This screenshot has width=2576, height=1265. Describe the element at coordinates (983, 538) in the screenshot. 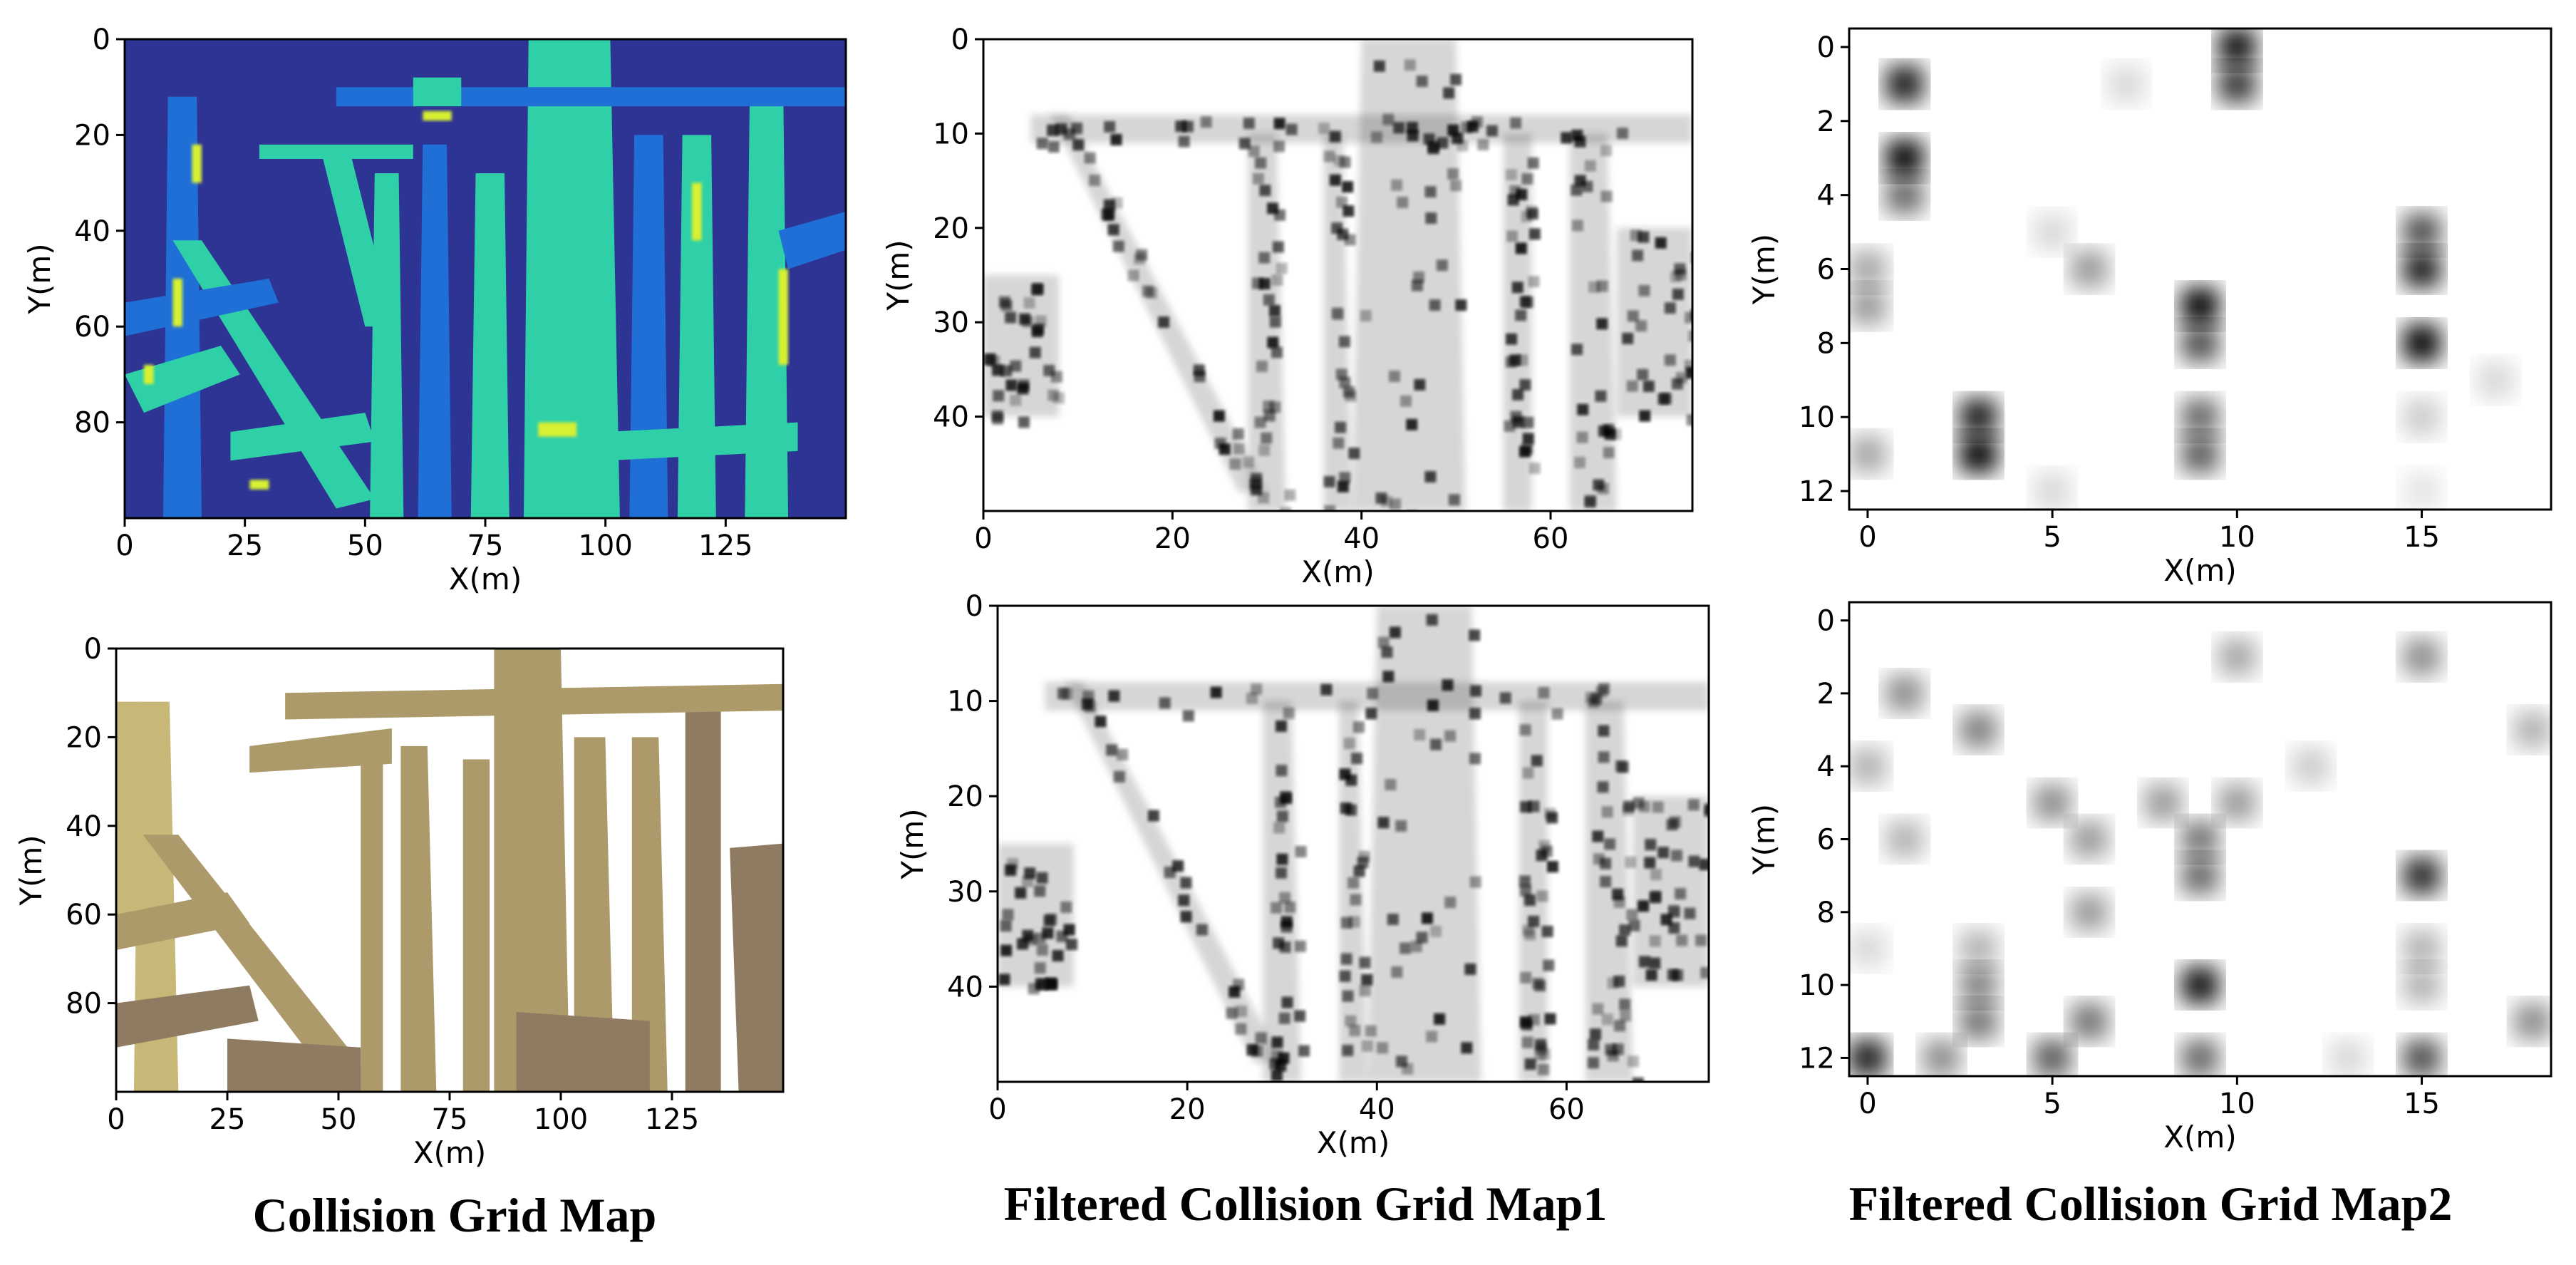

I see `x-tick-label: 0` at that location.